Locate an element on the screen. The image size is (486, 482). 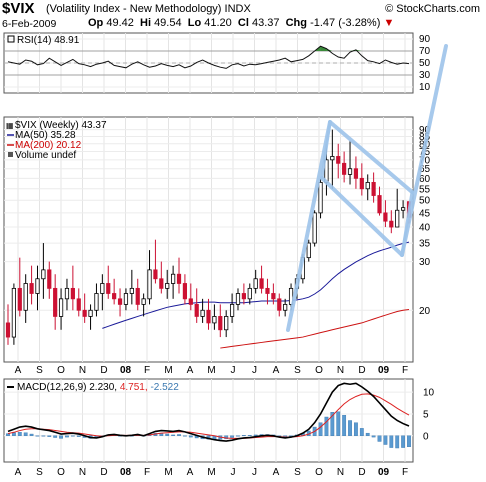
macd-x-tick-label: O is located at coordinates (319, 472).